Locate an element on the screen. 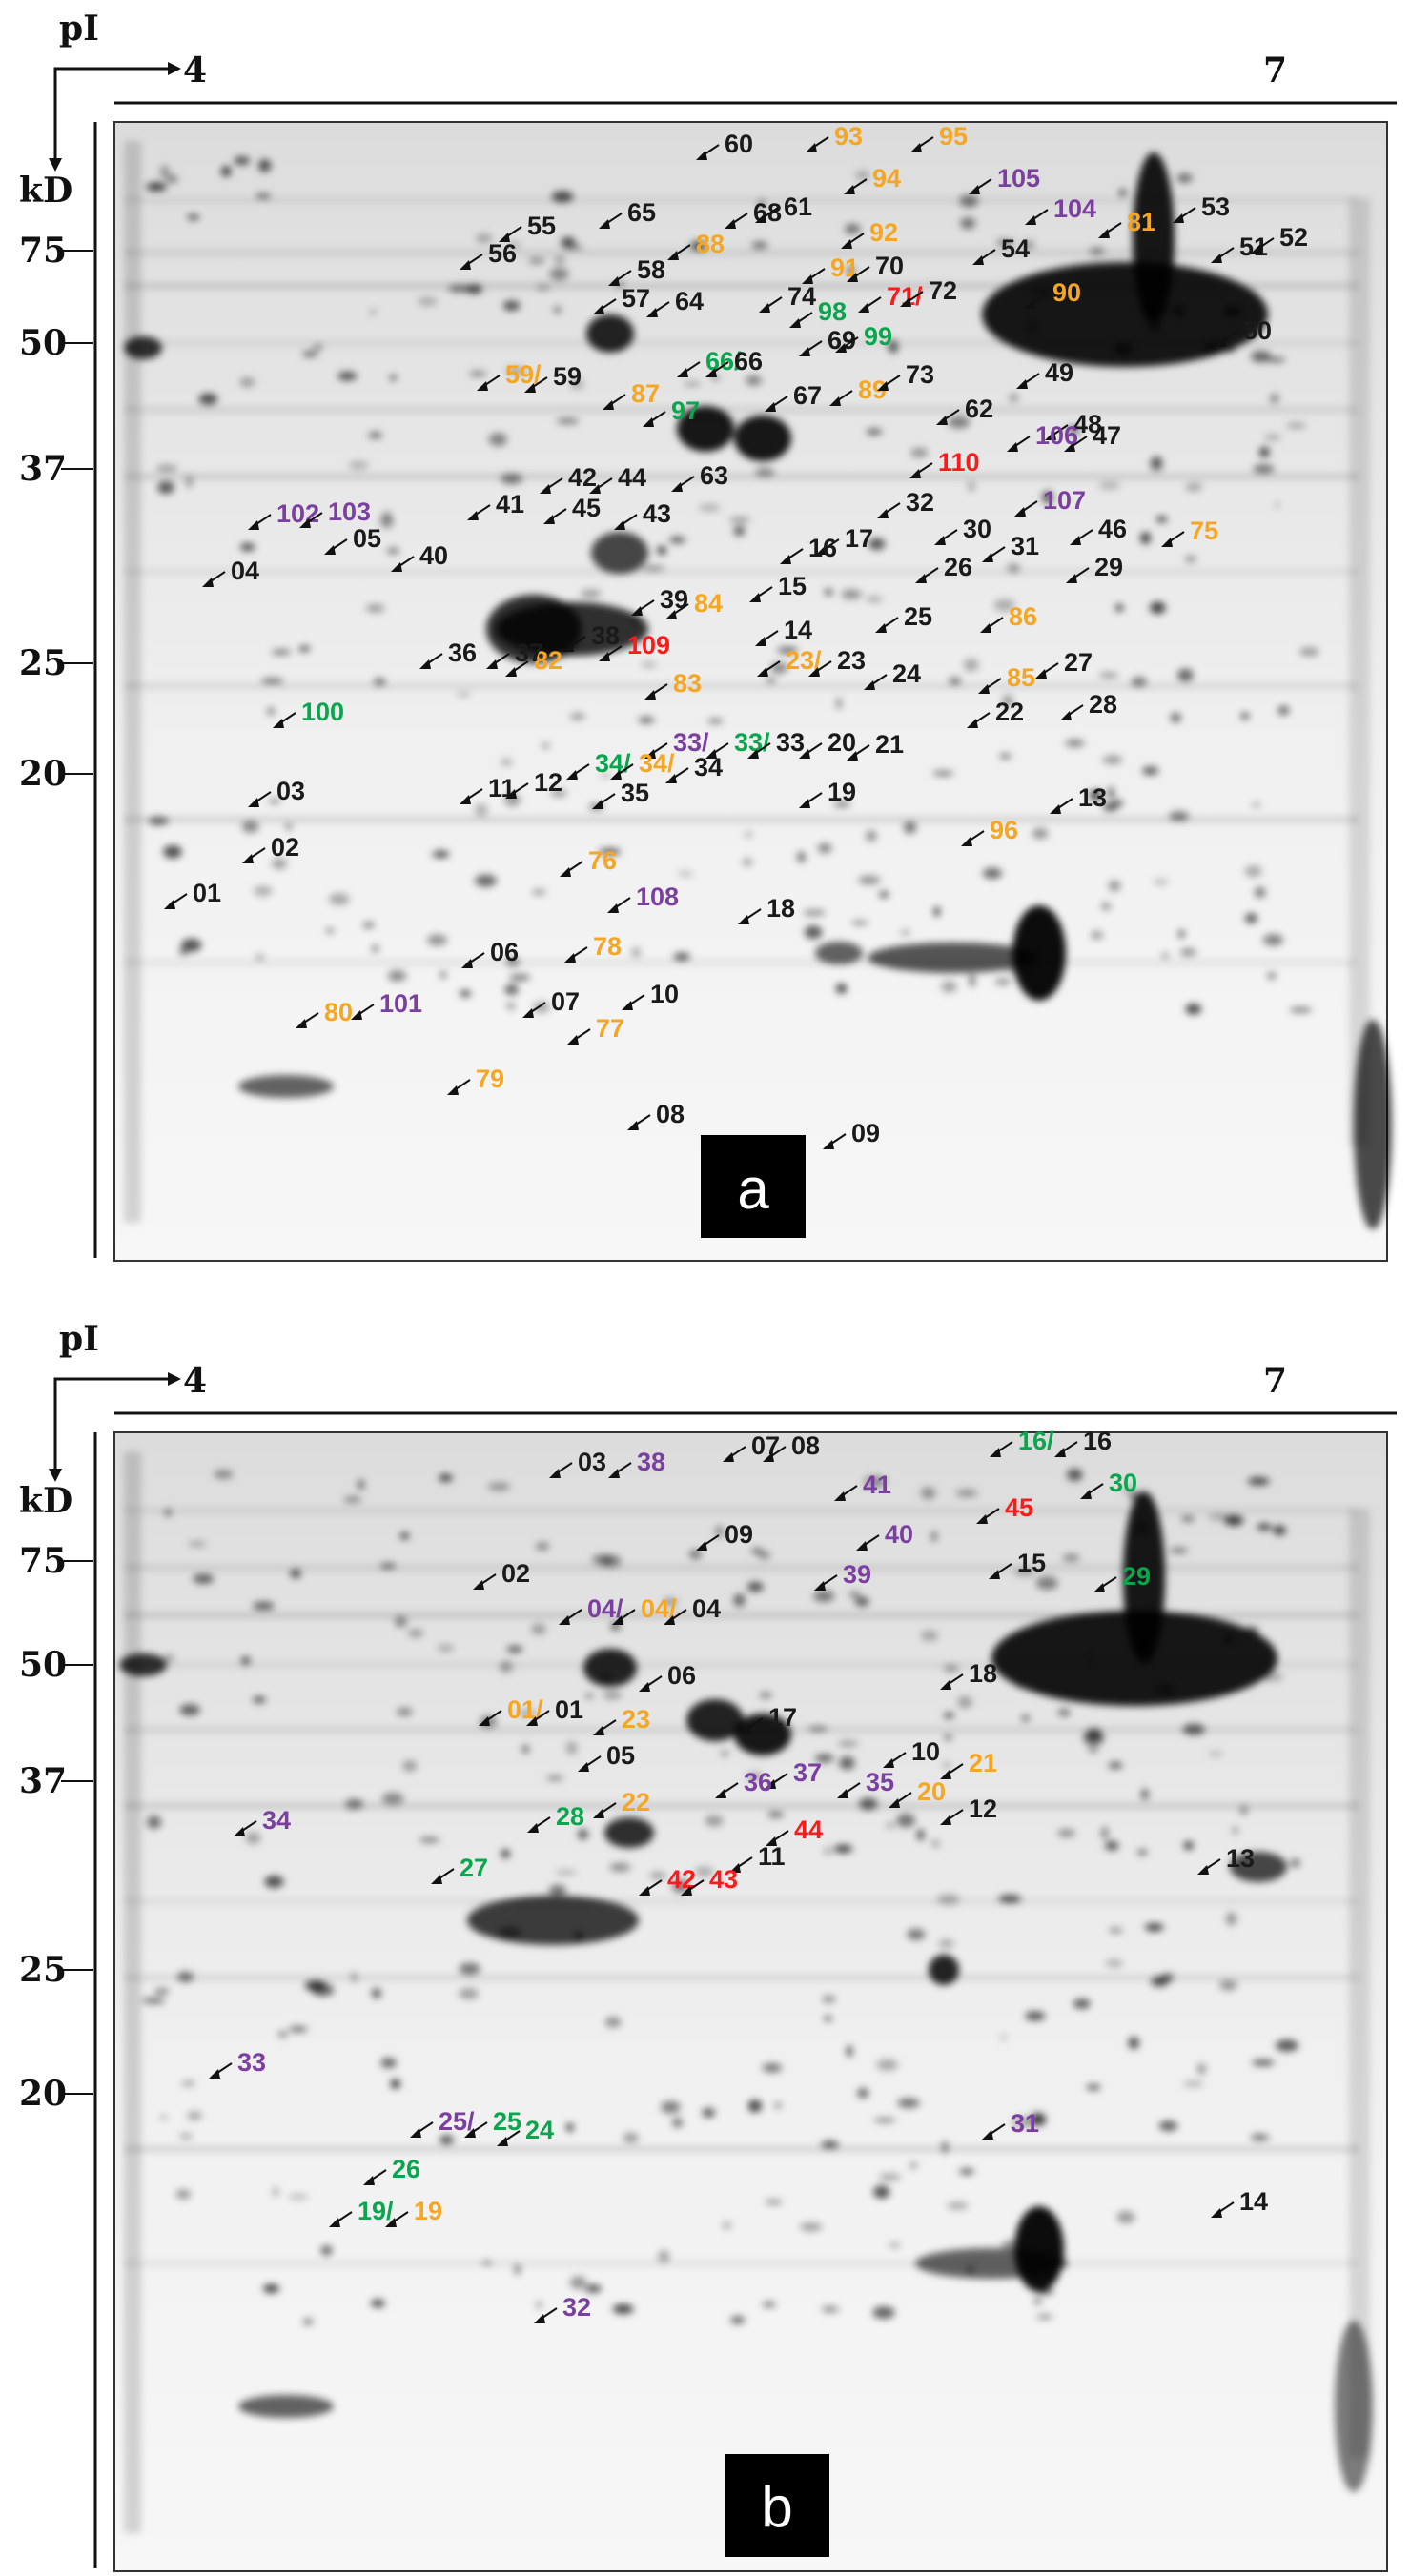 The height and width of the screenshot is (2576, 1410). spot-label: 14 is located at coordinates (1253, 2201).